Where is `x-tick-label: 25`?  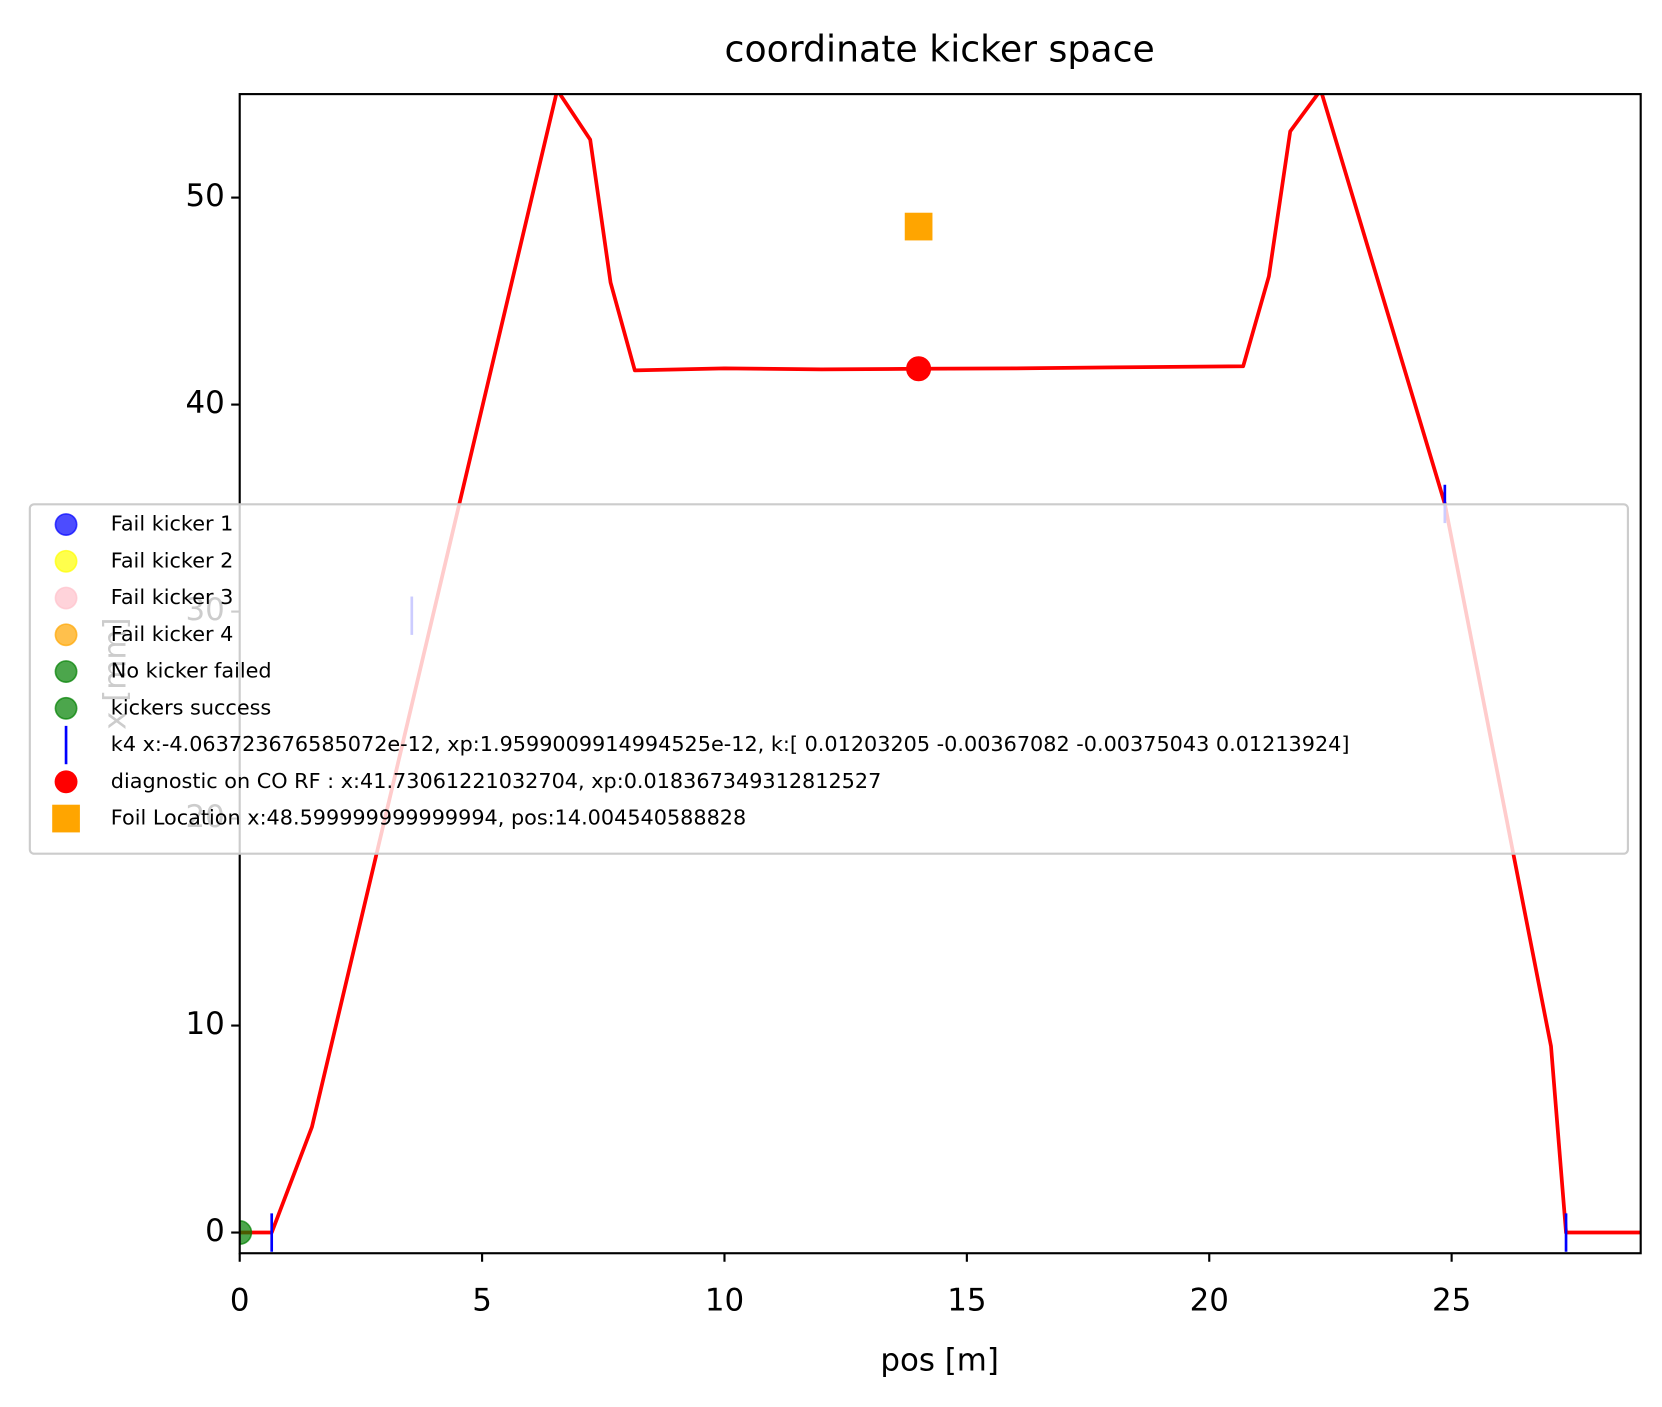 x-tick-label: 25 is located at coordinates (1451, 1301).